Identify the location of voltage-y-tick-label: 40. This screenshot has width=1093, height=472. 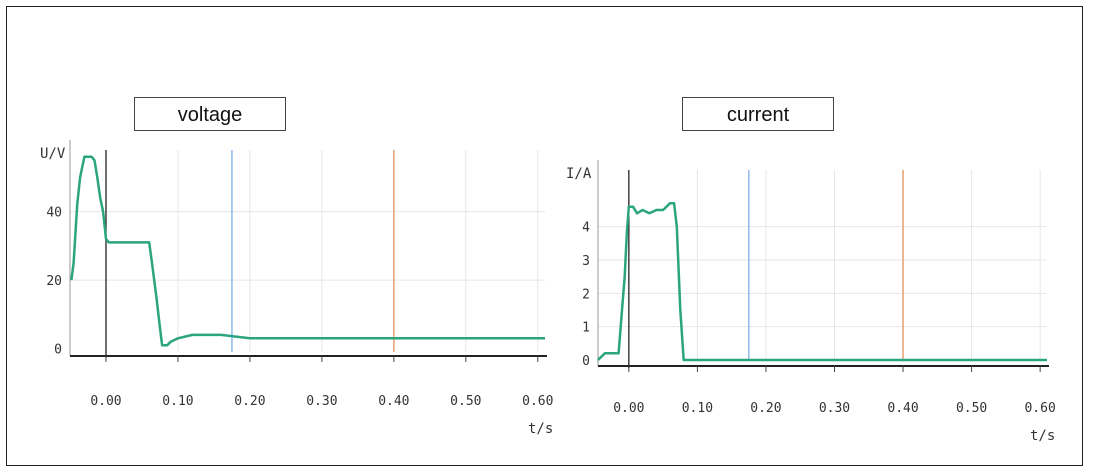
(54, 213).